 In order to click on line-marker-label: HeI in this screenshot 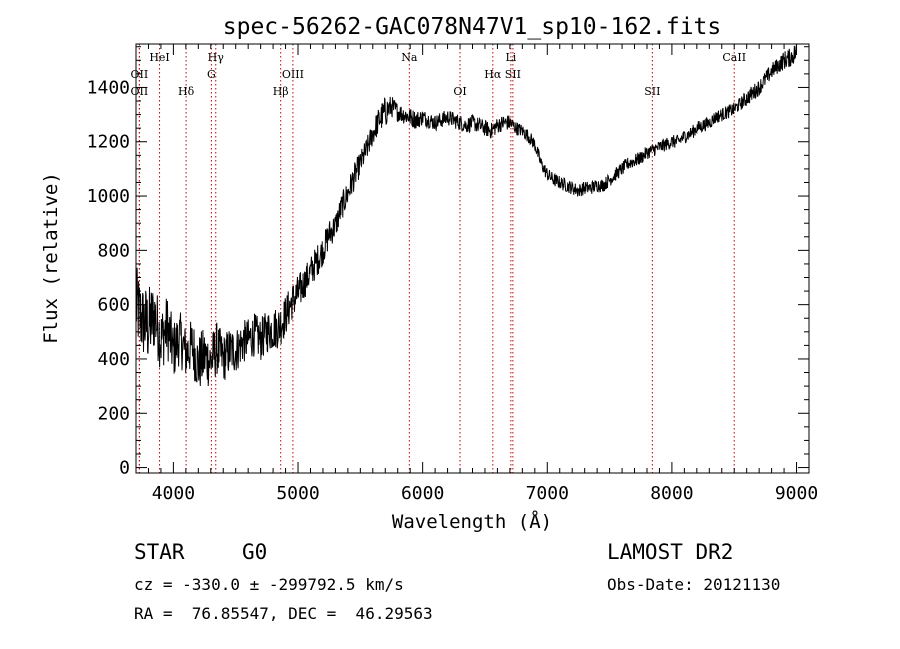, I will do `click(159, 57)`.